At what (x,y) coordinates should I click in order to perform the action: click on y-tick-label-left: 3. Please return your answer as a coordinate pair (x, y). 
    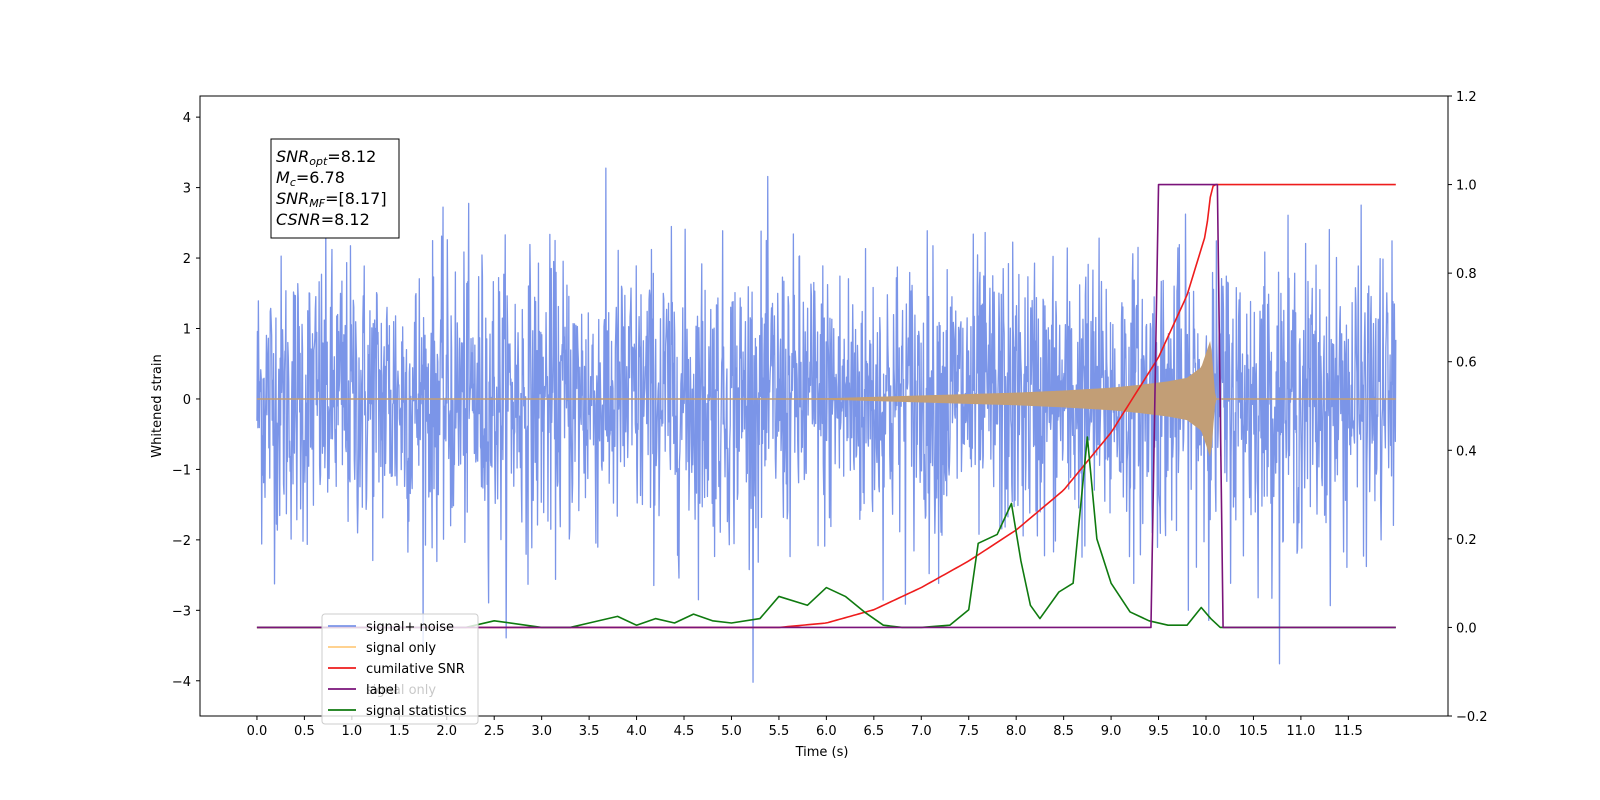
    Looking at the image, I should click on (187, 189).